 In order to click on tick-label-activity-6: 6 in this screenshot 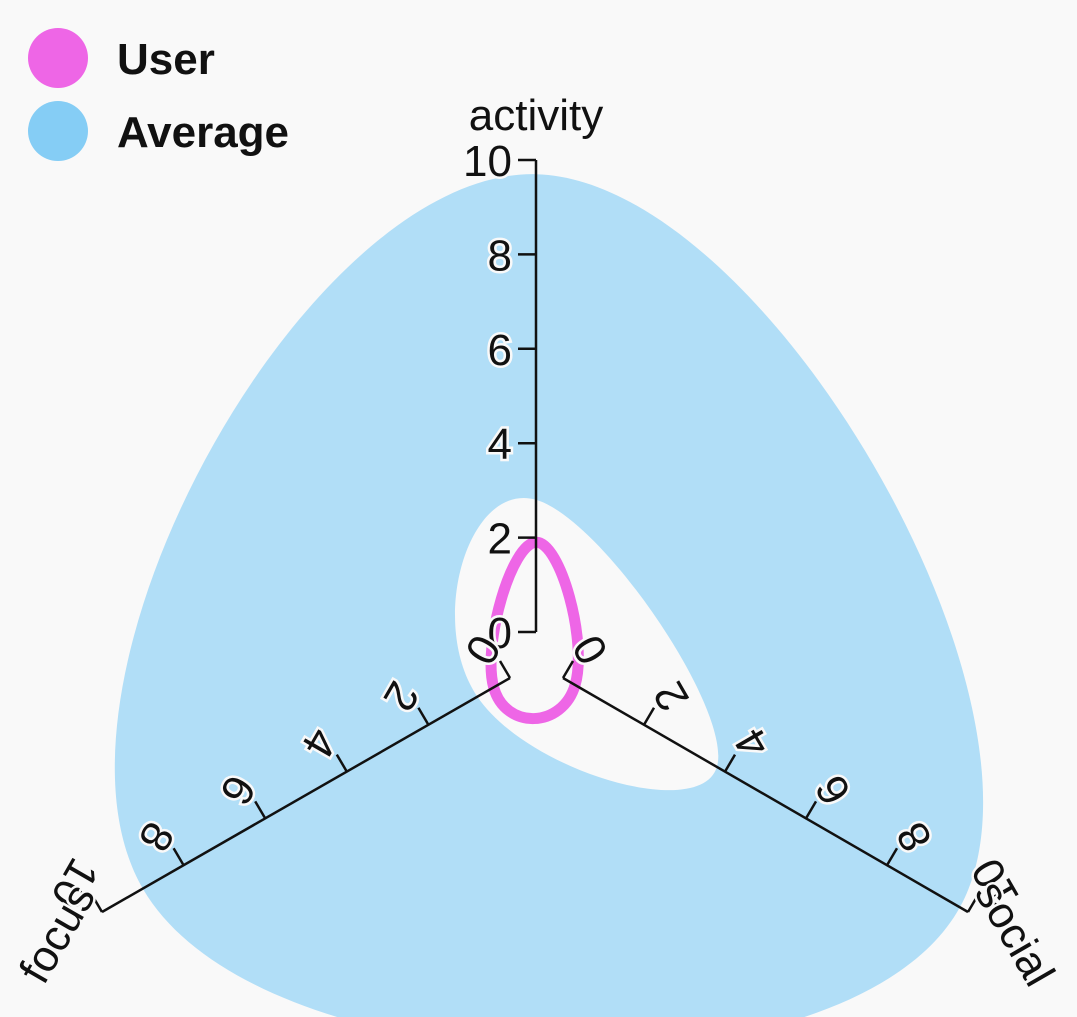, I will do `click(500, 350)`.